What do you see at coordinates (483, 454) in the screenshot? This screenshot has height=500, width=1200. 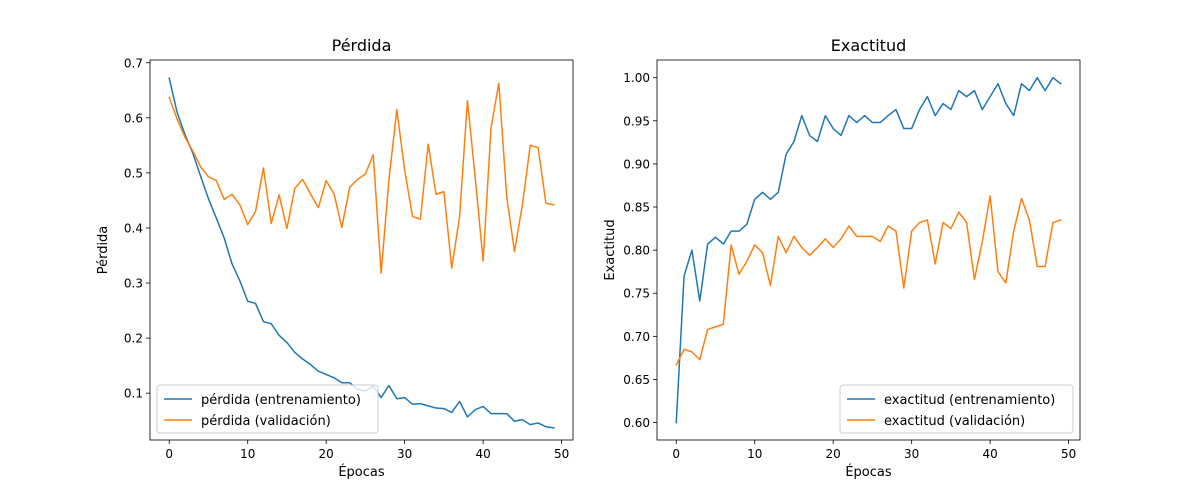 I see `loss-x-tick-label: 40` at bounding box center [483, 454].